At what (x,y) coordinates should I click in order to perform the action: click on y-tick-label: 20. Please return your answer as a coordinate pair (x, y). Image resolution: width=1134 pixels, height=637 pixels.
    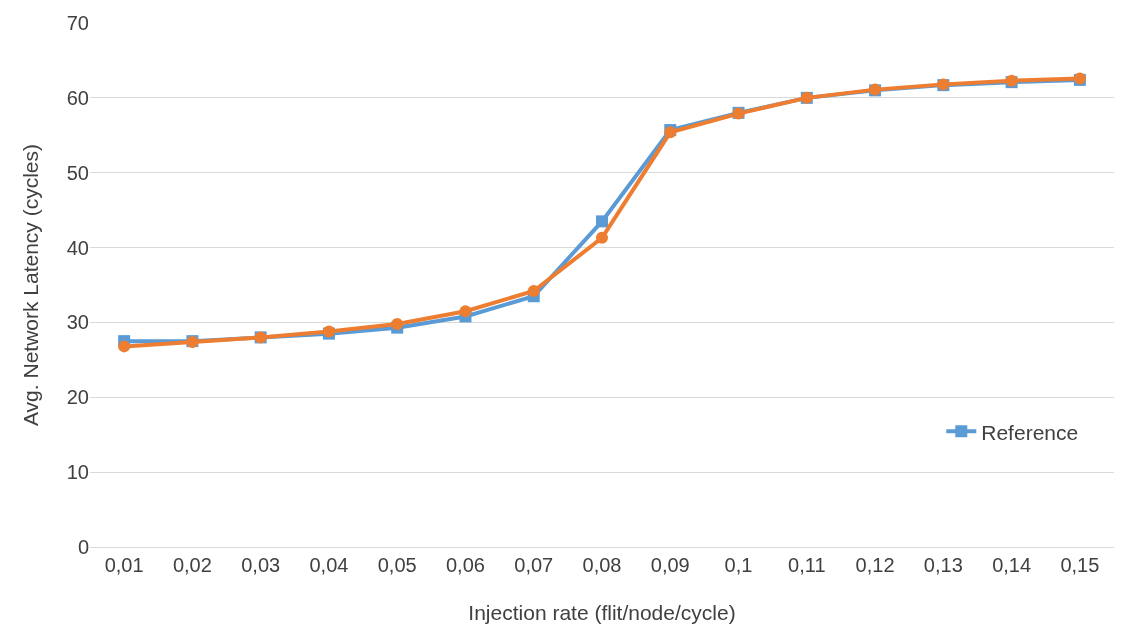
    Looking at the image, I should click on (77, 397).